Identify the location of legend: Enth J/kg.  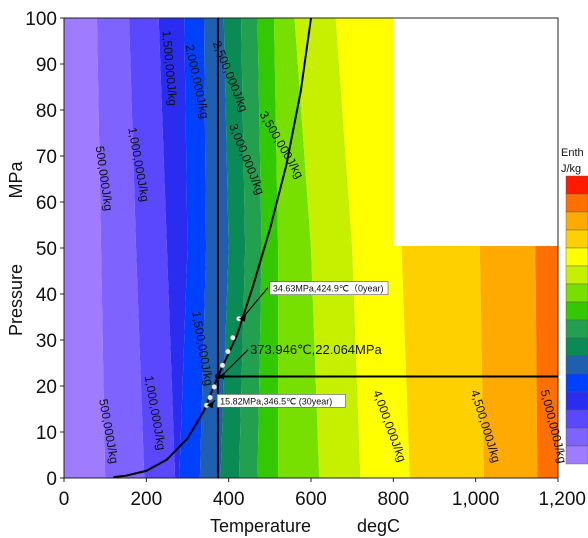
(574, 306).